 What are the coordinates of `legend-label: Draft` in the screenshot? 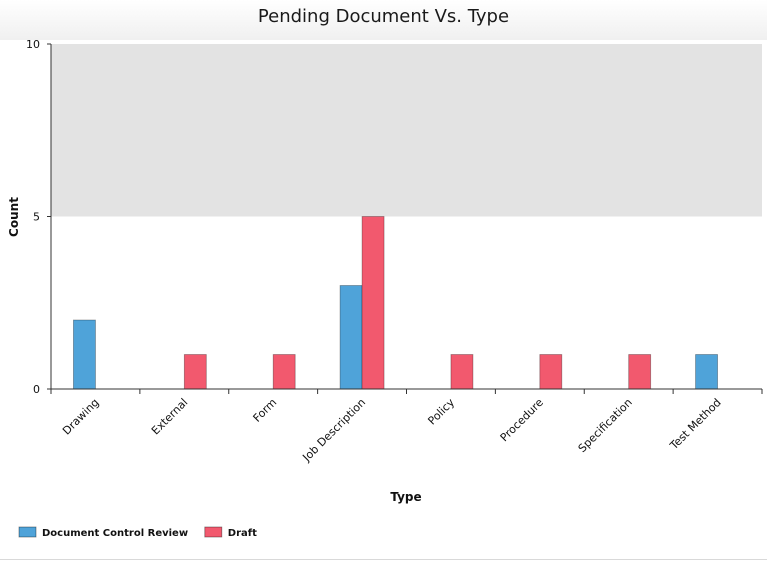 It's located at (242, 533).